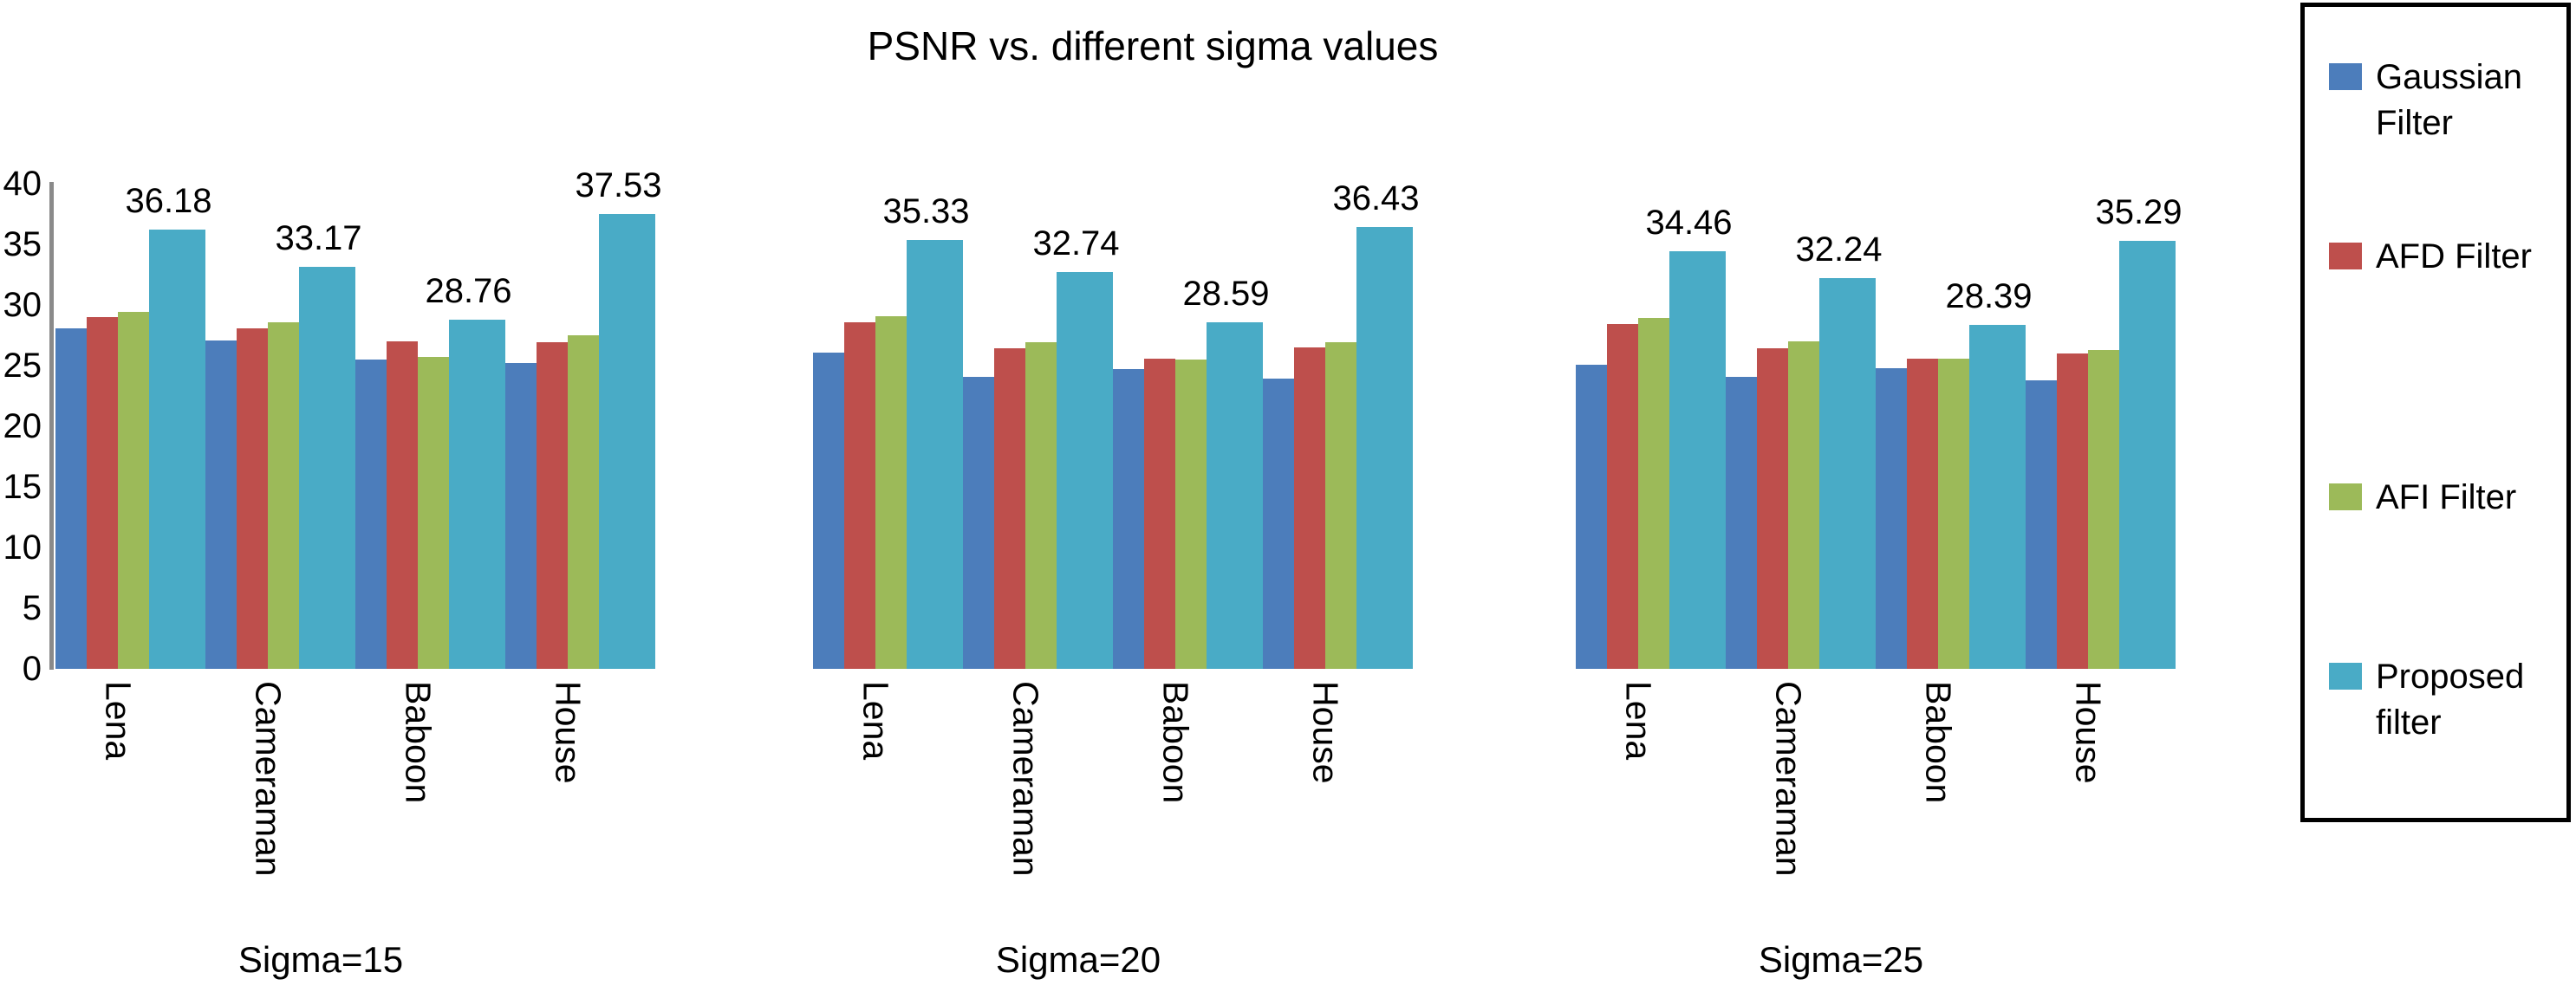 This screenshot has height=992, width=2576. I want to click on legend-item-Proposed filter: Proposed filter, so click(2445, 700).